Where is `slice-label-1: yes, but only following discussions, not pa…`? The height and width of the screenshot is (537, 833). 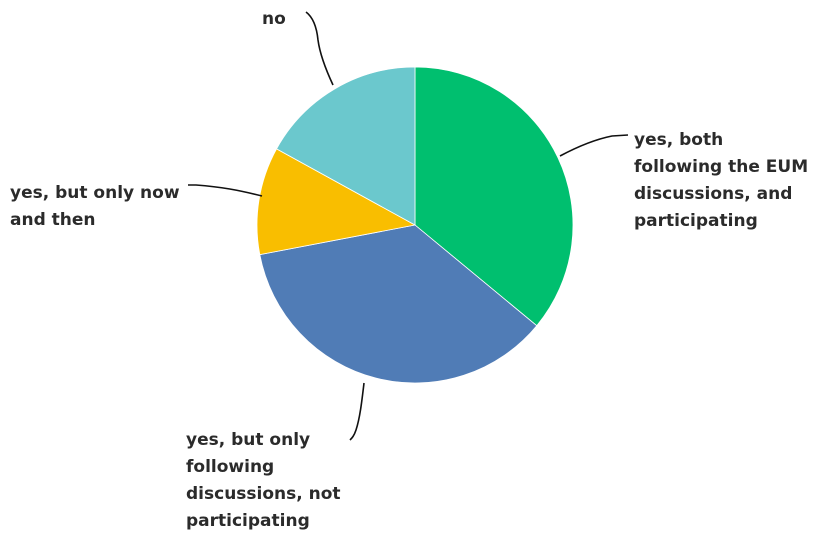
slice-label-1: yes, but only following discussions, not pa… is located at coordinates (263, 480).